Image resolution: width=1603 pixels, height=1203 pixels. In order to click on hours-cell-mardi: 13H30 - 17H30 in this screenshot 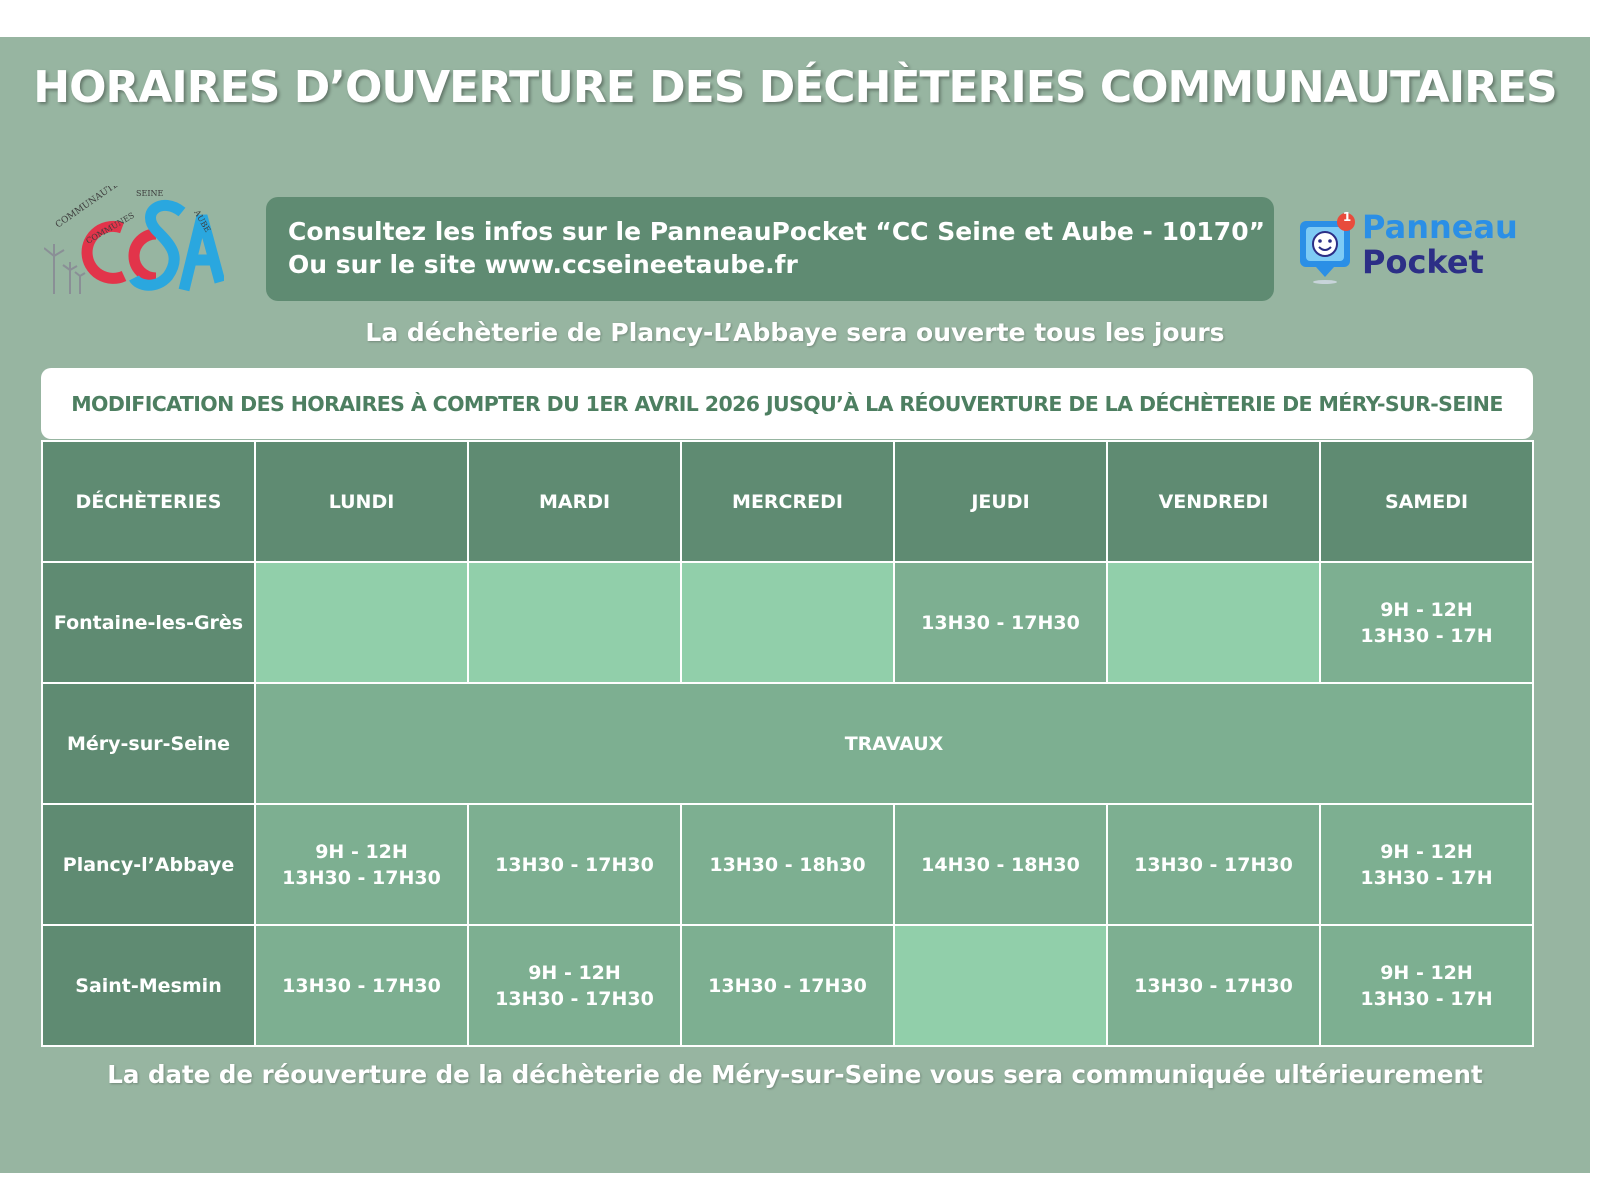, I will do `click(574, 864)`.